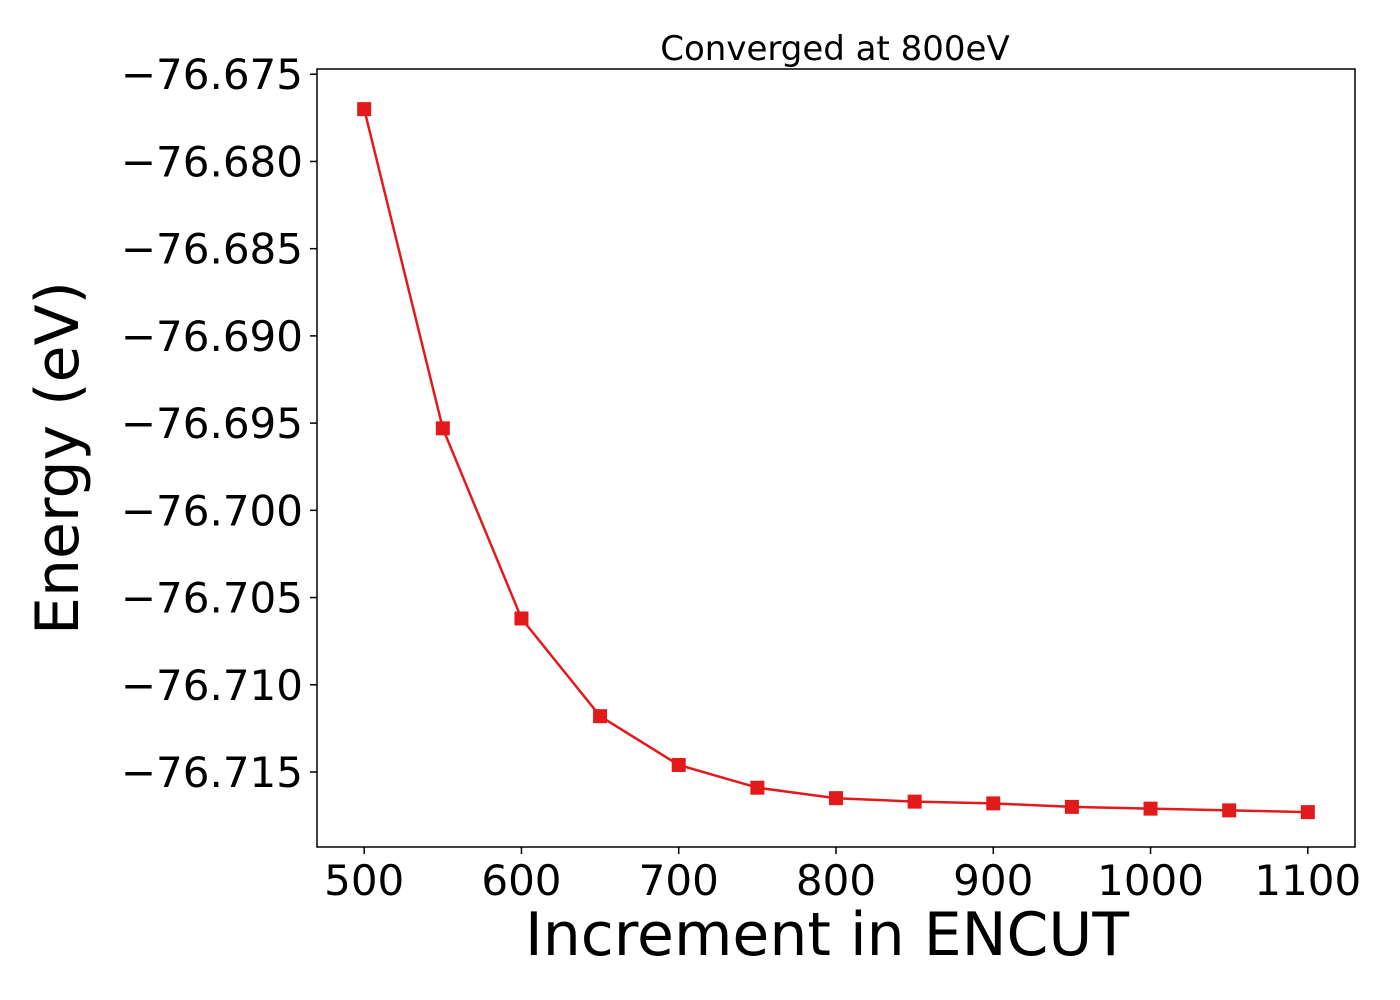  Describe the element at coordinates (834, 49) in the screenshot. I see `chart-title: Converged at 800eV` at that location.